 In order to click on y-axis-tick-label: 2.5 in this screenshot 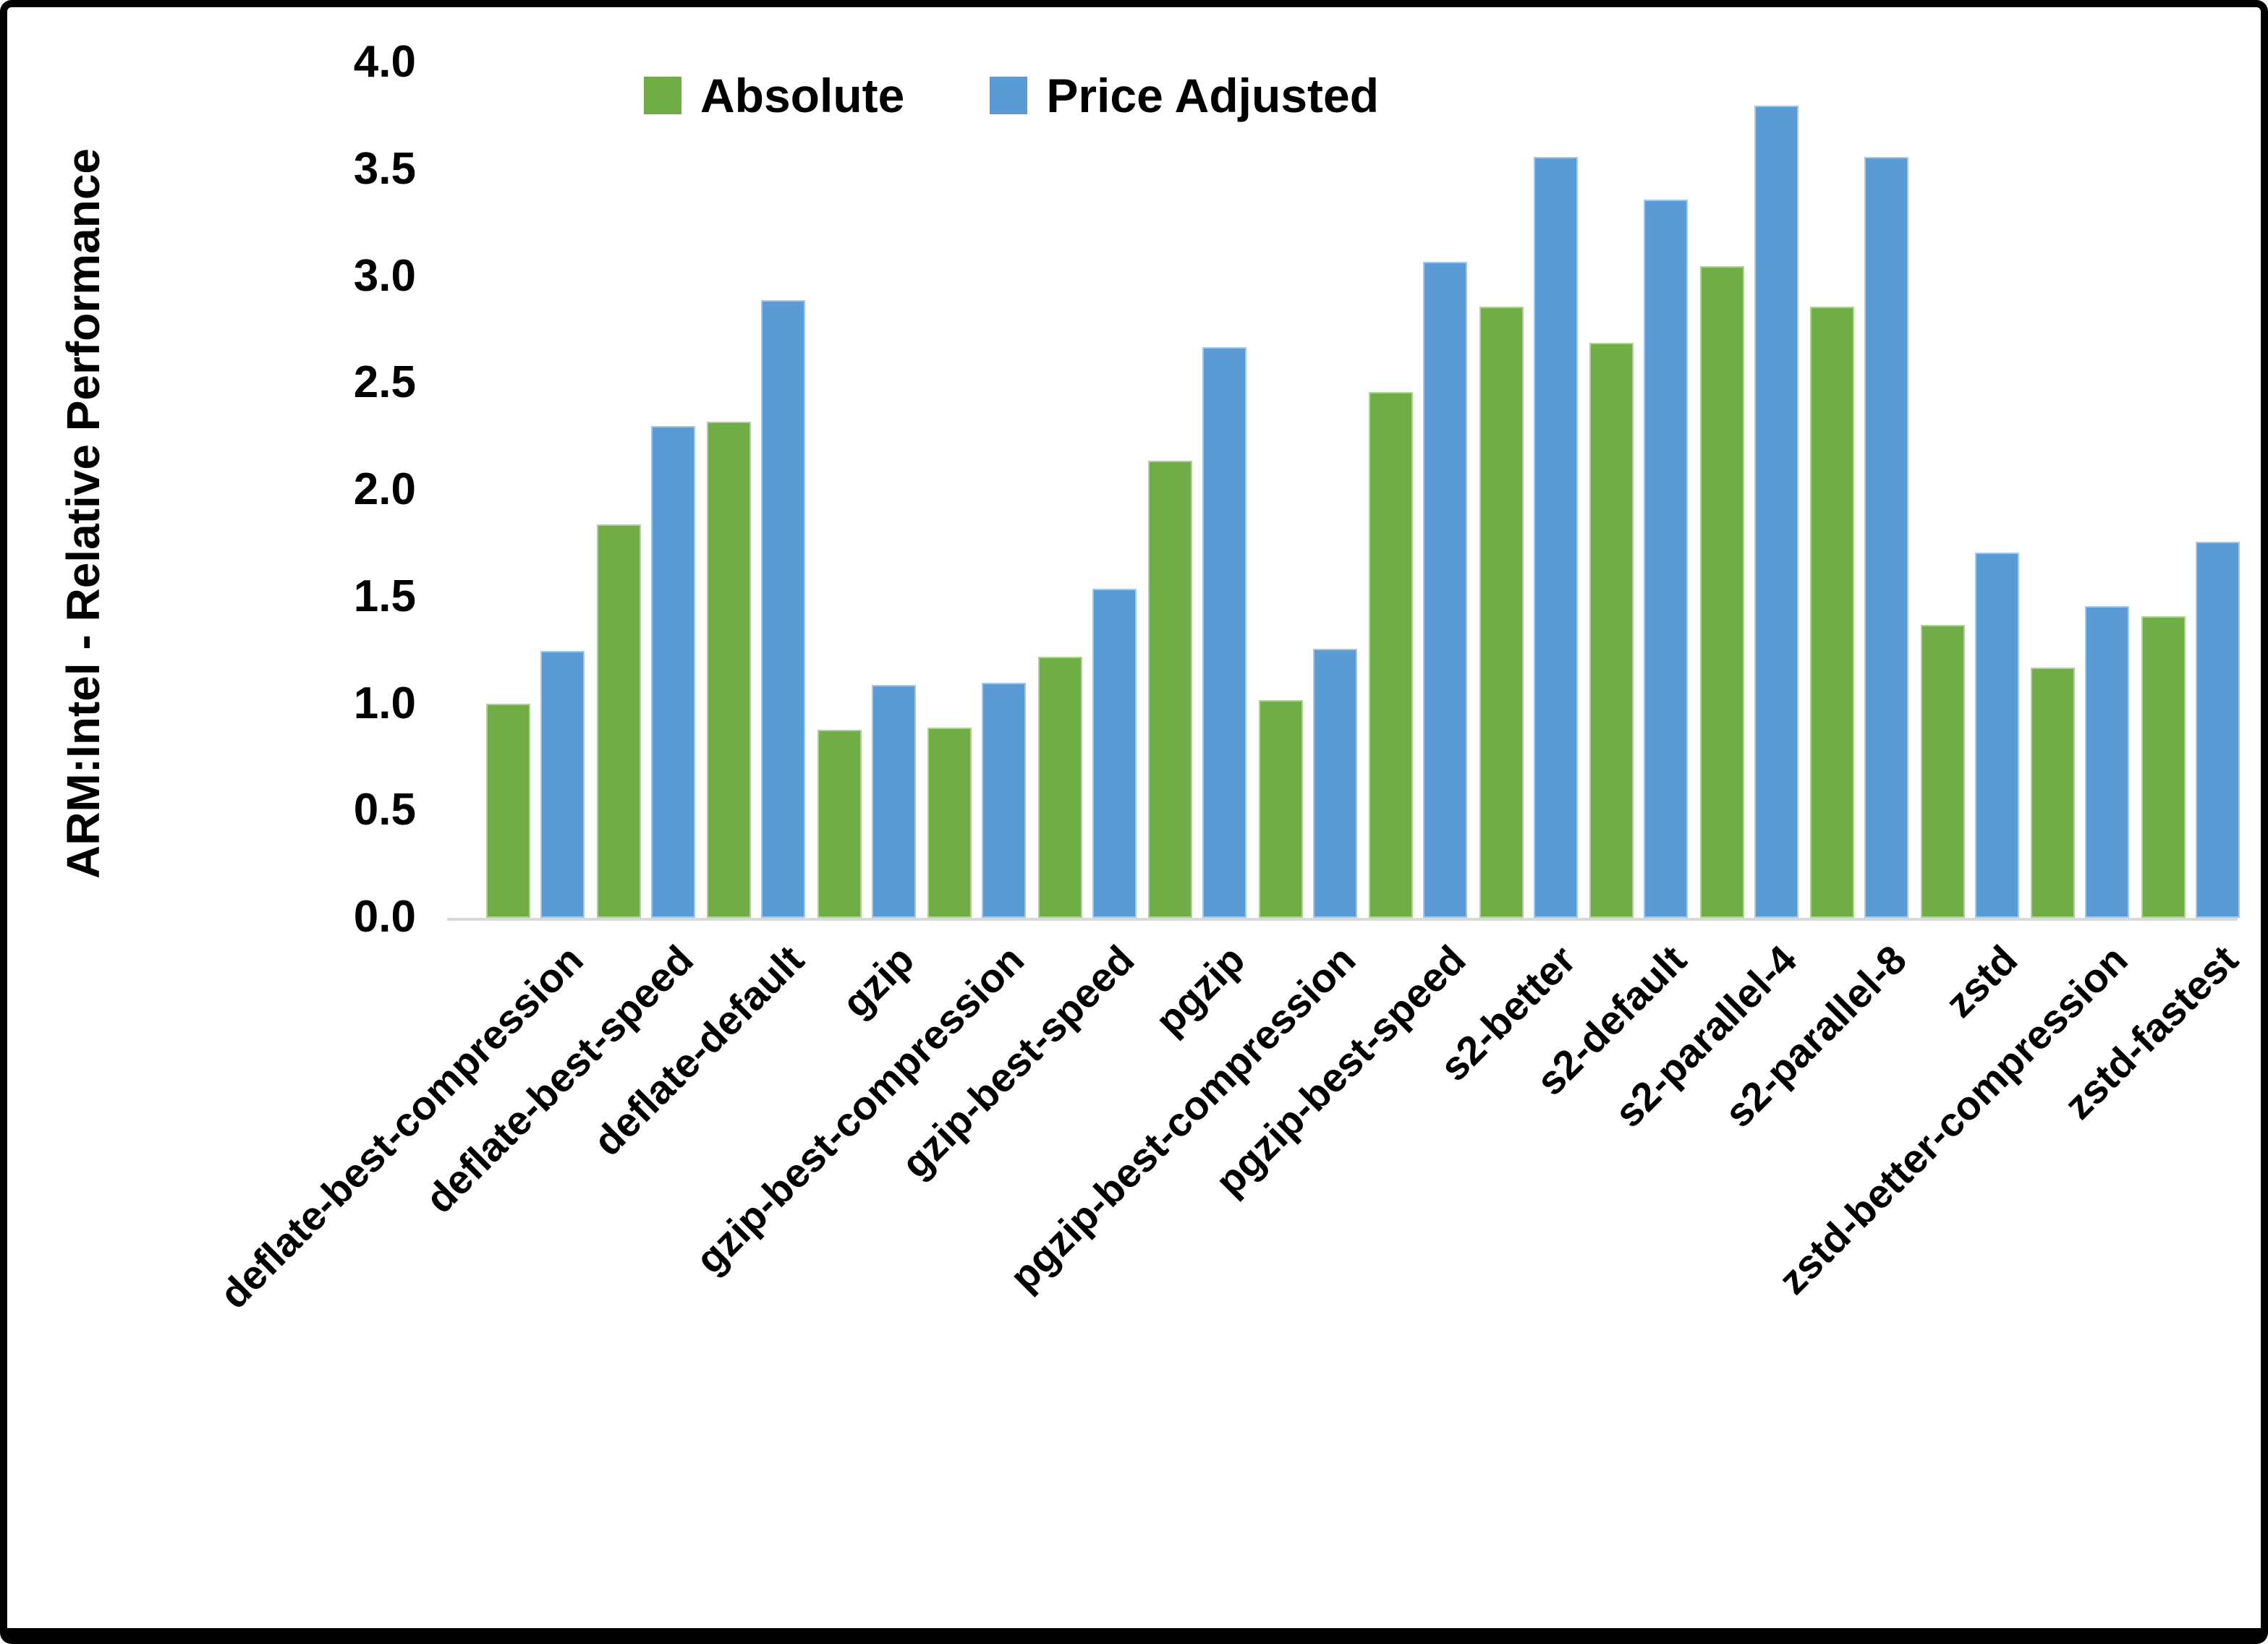, I will do `click(384, 382)`.